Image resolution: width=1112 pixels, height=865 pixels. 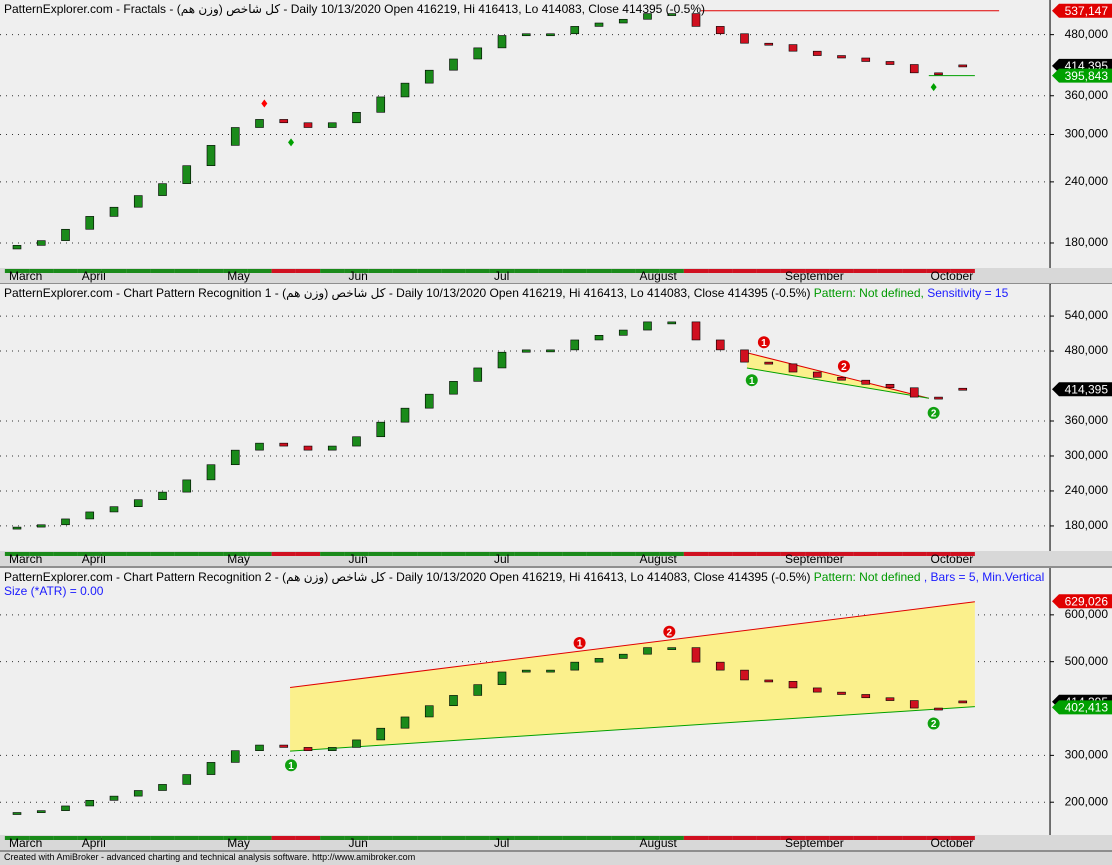 What do you see at coordinates (1081, 134) in the screenshot?
I see `axis-area` at bounding box center [1081, 134].